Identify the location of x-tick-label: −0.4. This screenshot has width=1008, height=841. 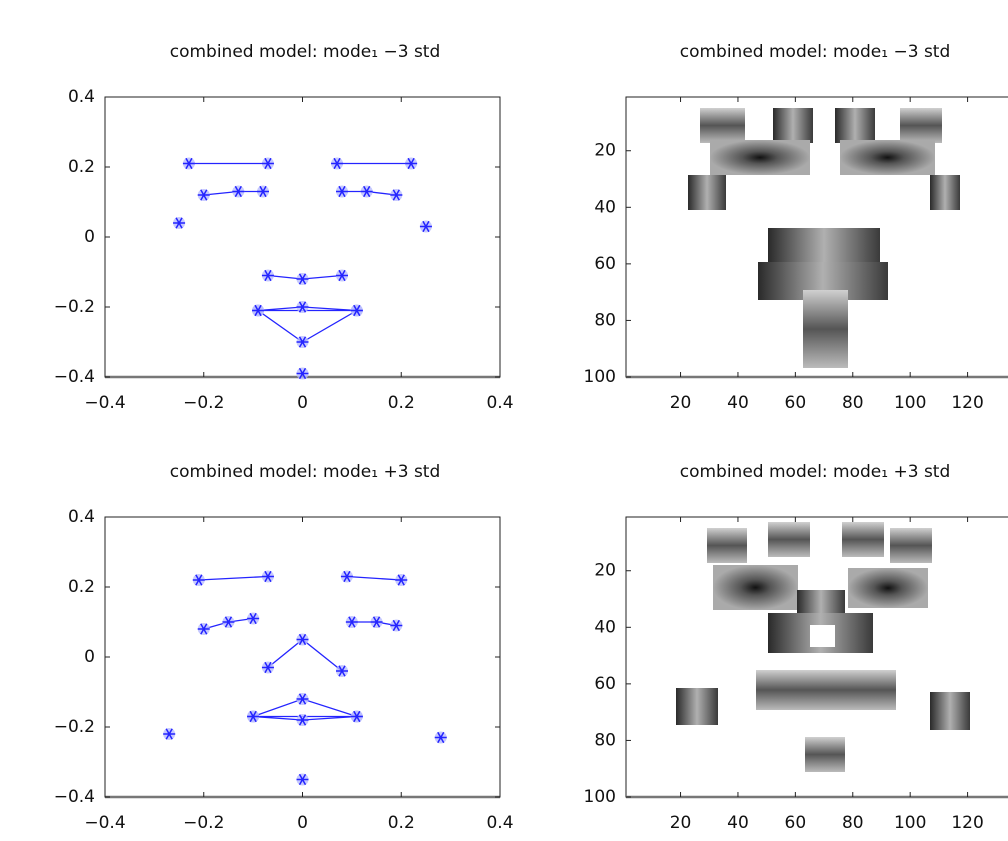
(104, 823).